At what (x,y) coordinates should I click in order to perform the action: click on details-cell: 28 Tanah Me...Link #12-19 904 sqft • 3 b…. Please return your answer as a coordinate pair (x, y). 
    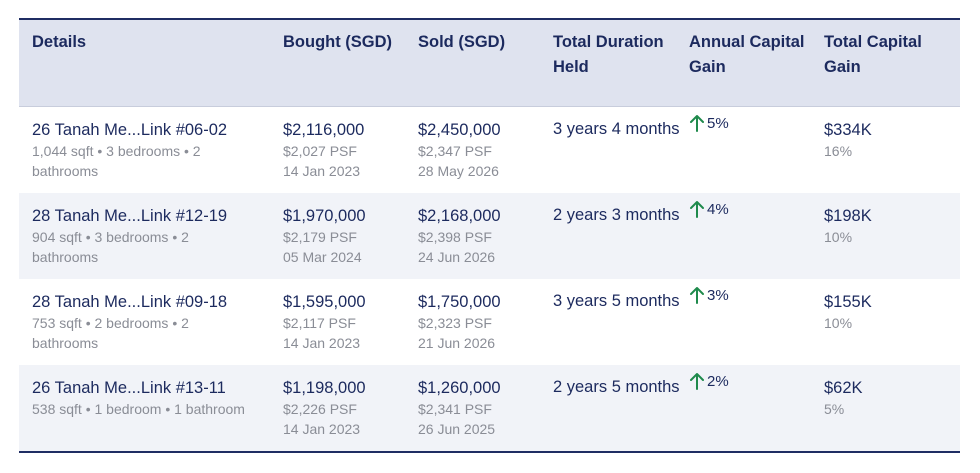
    Looking at the image, I should click on (151, 236).